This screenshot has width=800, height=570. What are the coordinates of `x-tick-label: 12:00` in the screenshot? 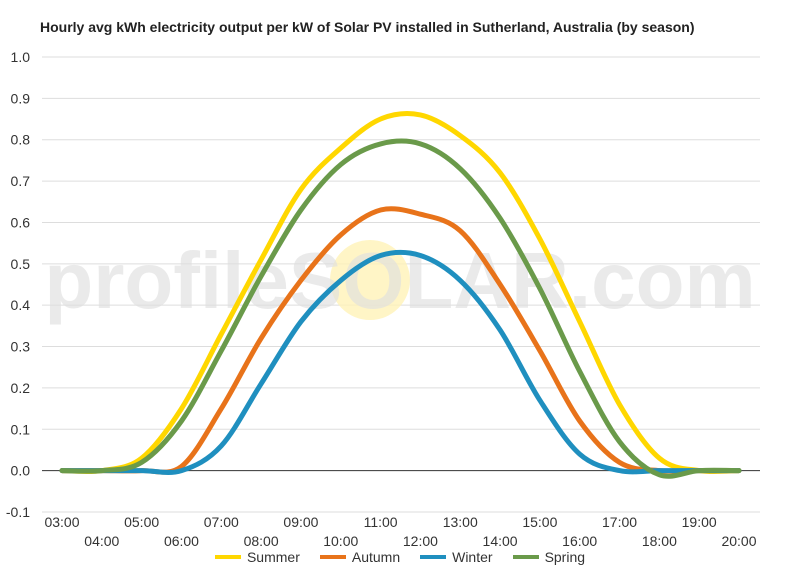 It's located at (420, 541).